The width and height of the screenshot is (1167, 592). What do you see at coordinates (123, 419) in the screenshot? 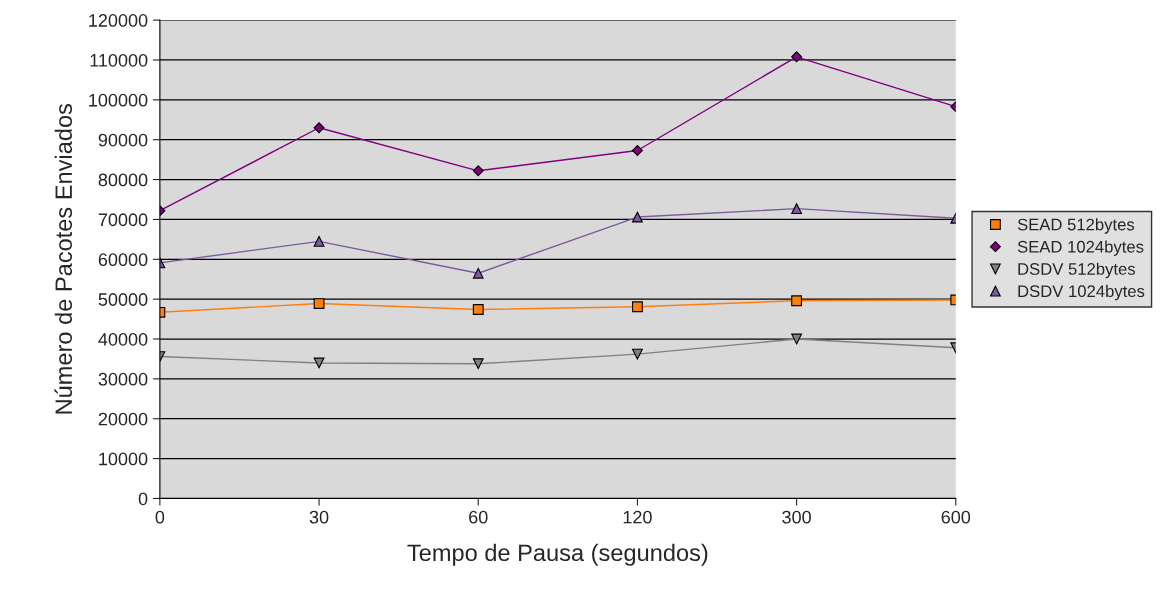
I see `y-tick-label: 20000` at bounding box center [123, 419].